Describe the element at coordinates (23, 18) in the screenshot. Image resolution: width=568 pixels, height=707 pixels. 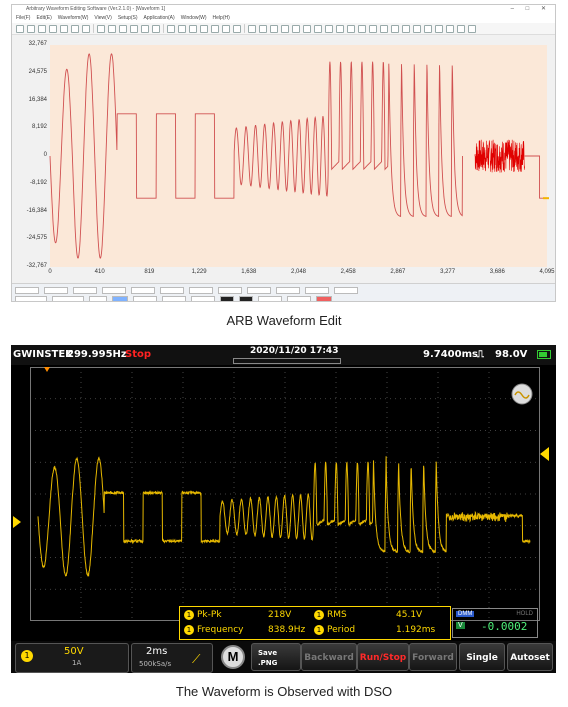
I see `menu-item: File(F)` at that location.